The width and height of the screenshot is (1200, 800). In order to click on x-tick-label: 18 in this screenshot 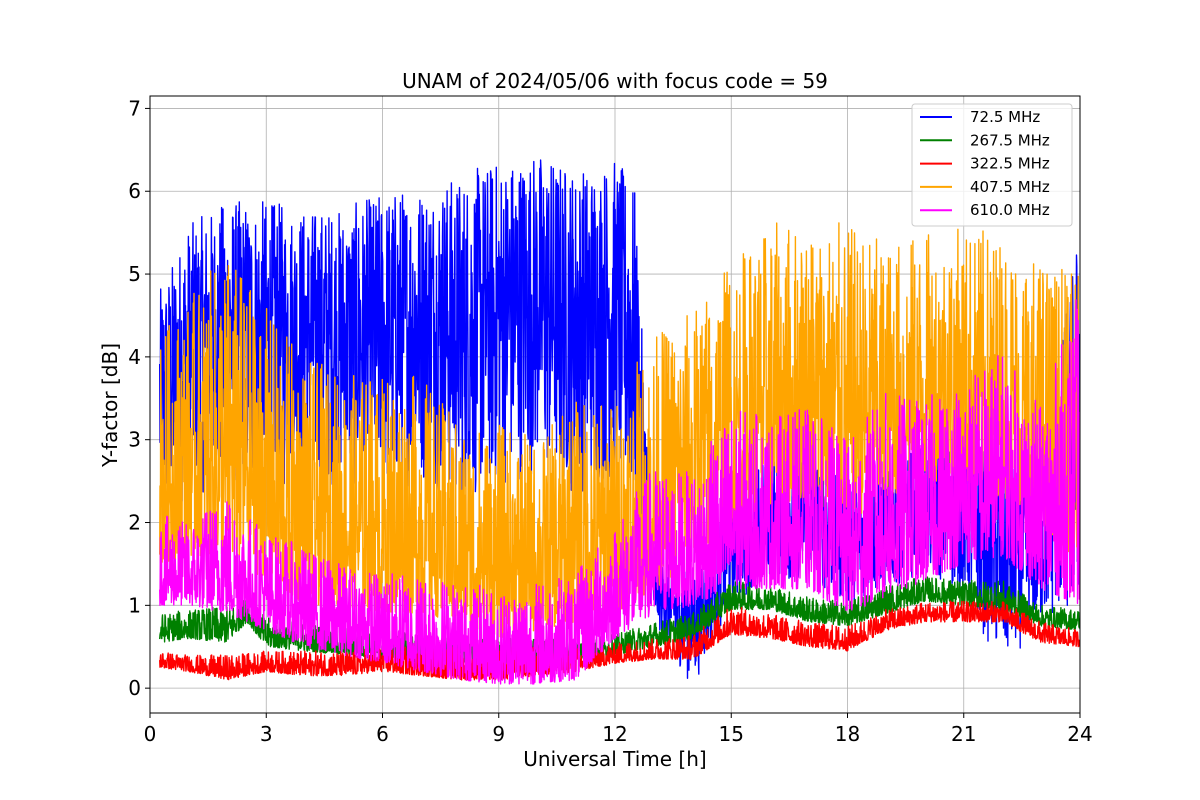, I will do `click(847, 734)`.